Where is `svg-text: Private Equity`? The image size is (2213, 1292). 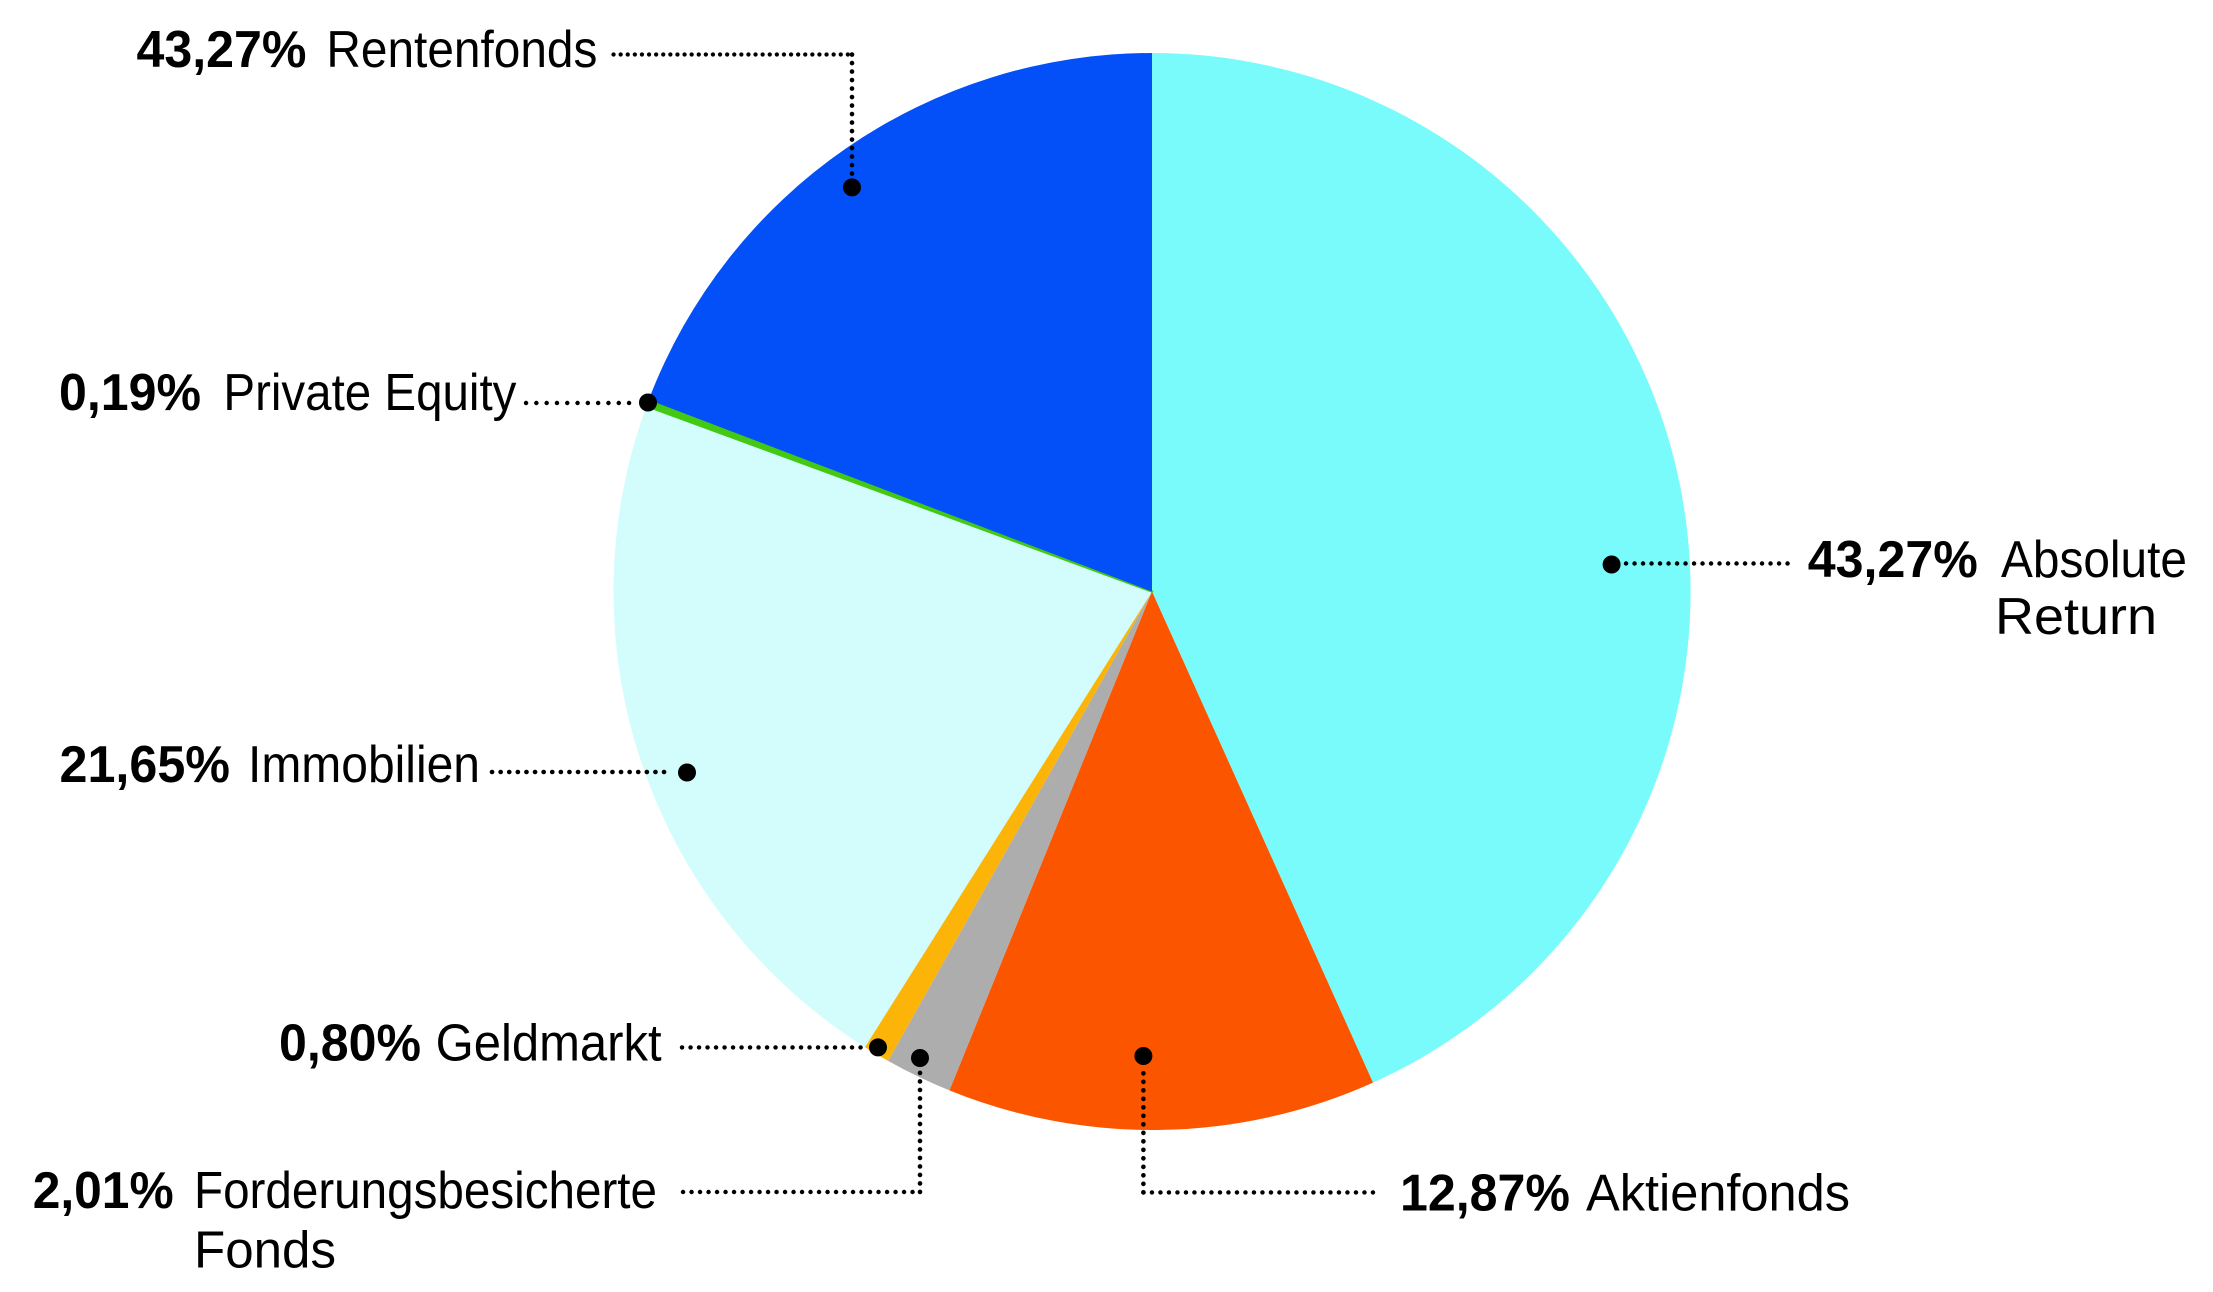 svg-text: Private Equity is located at coordinates (369, 393).